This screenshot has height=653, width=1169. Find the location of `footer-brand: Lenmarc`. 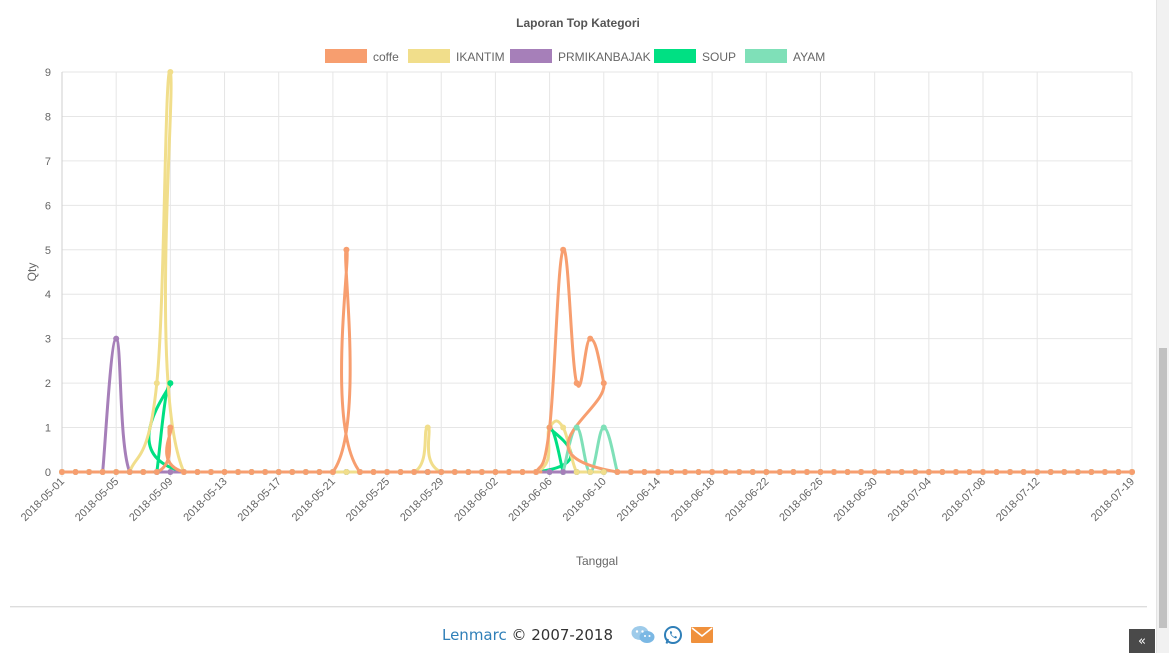

footer-brand: Lenmarc is located at coordinates (474, 635).